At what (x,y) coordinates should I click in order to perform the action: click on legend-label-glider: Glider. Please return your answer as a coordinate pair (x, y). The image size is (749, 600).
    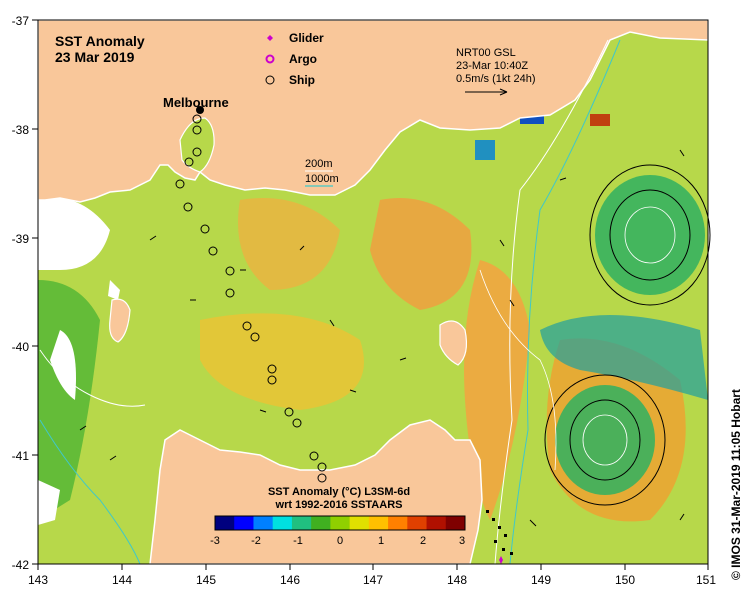
    Looking at the image, I should click on (306, 38).